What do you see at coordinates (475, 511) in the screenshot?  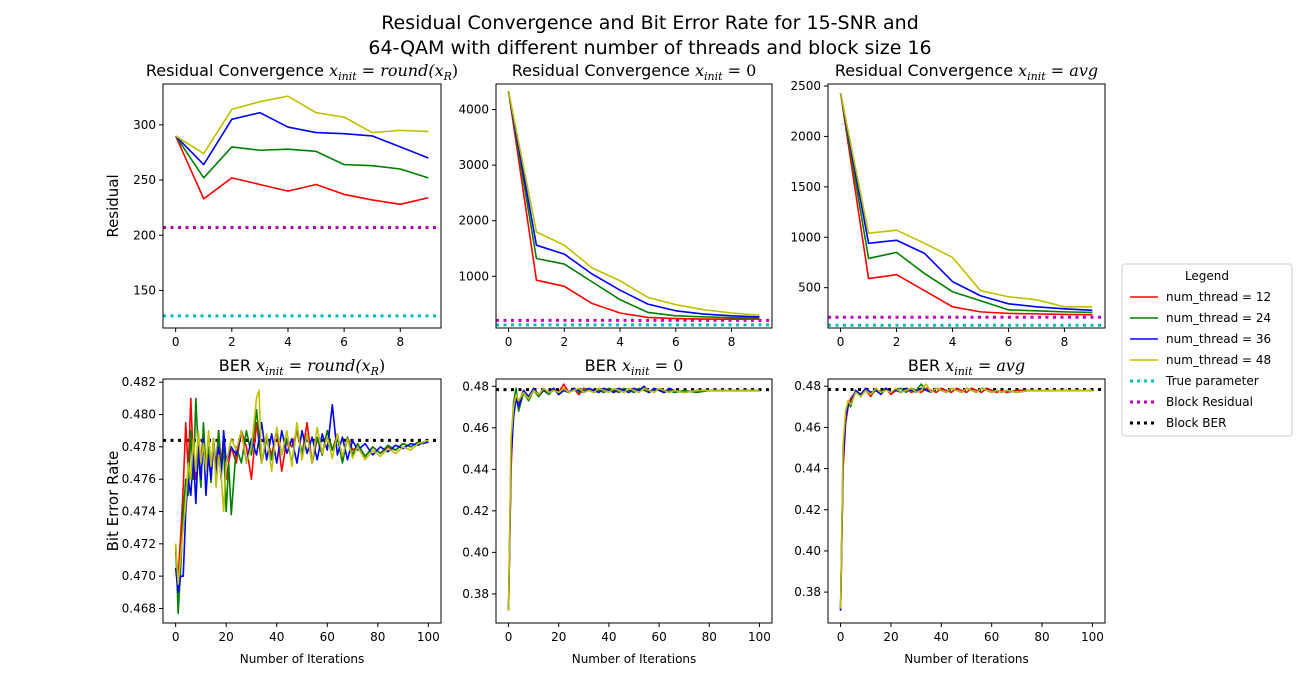 I see `y-tick-label: 0.42` at bounding box center [475, 511].